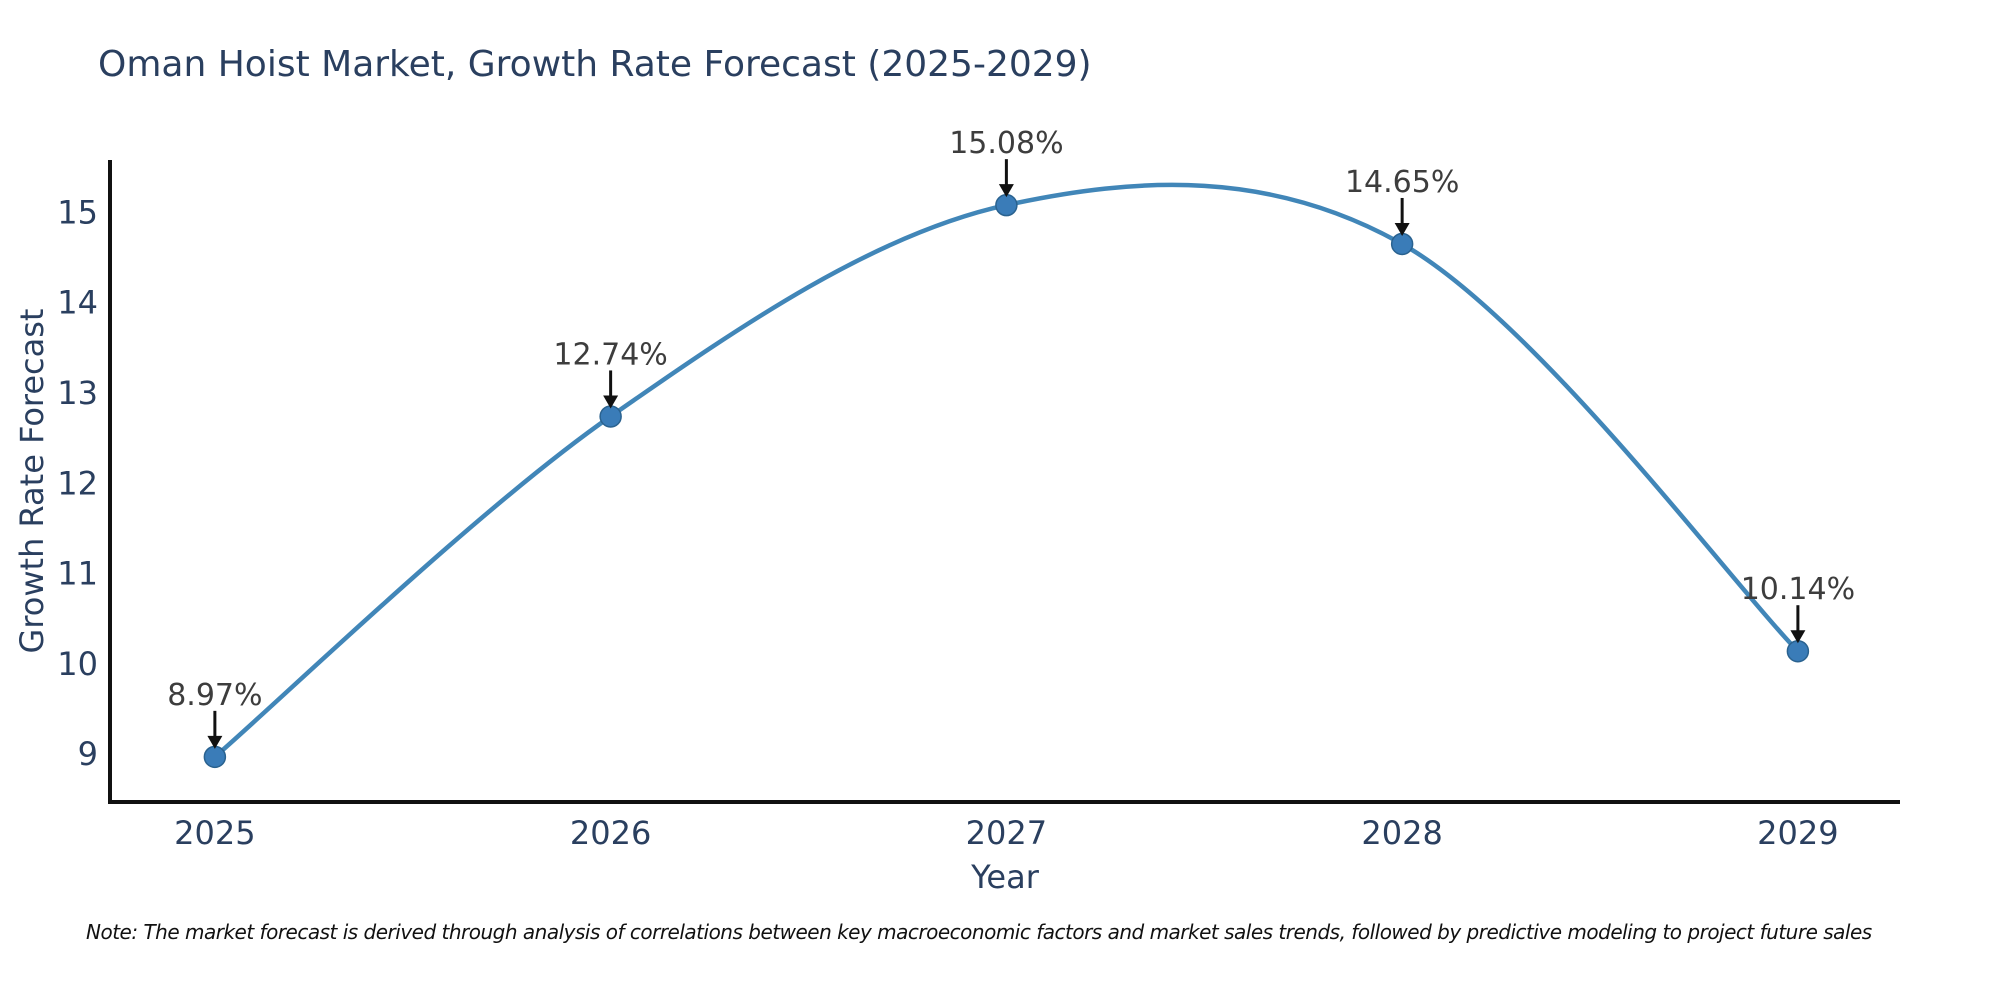 This screenshot has height=1000, width=2000. Describe the element at coordinates (77, 393) in the screenshot. I see `y-tick-label: 13` at that location.